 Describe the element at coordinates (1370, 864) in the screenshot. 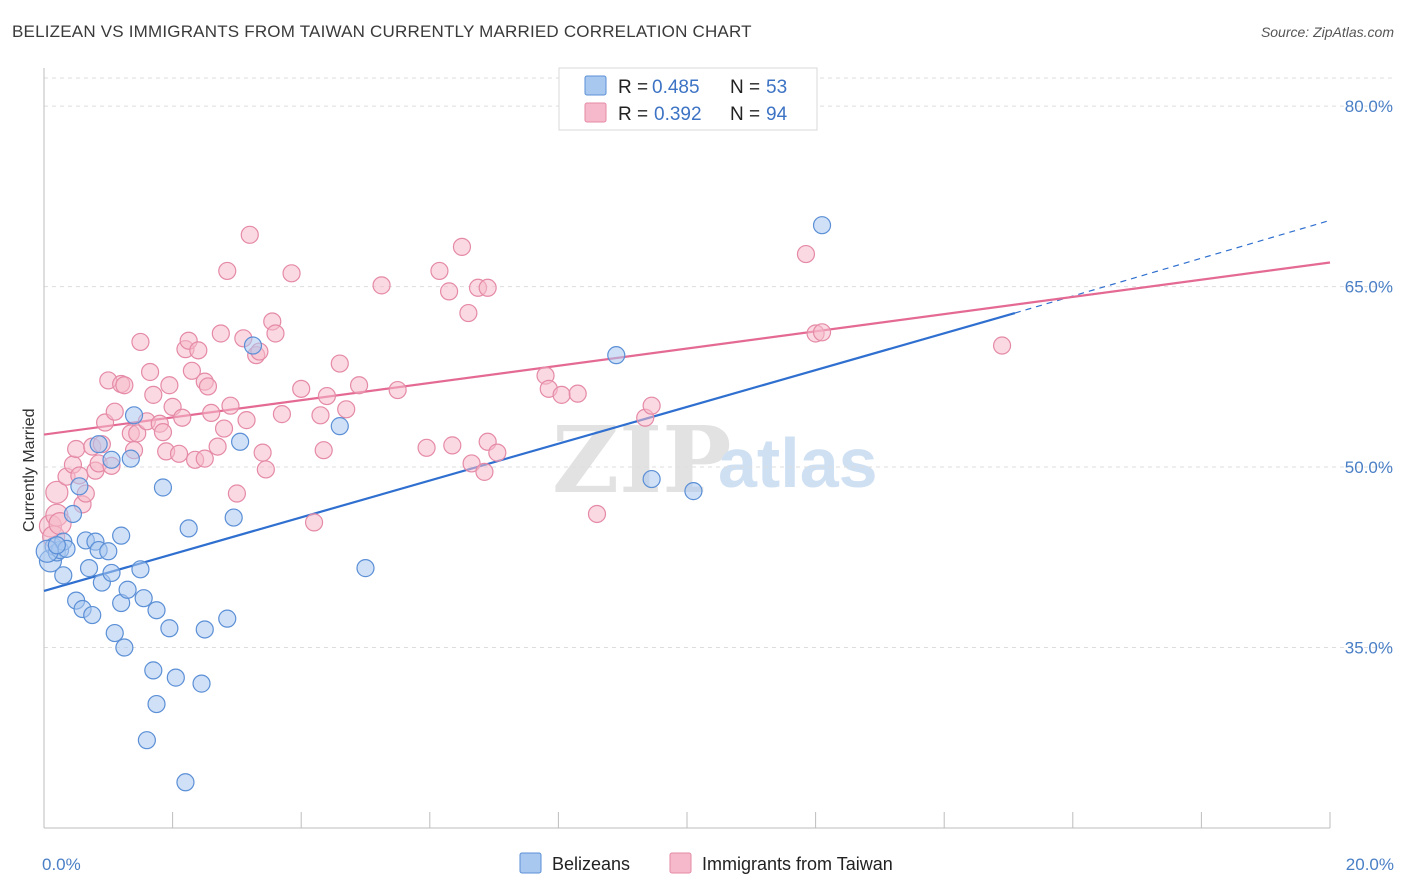

I see `x-tick-label-1: 20.0%` at that location.